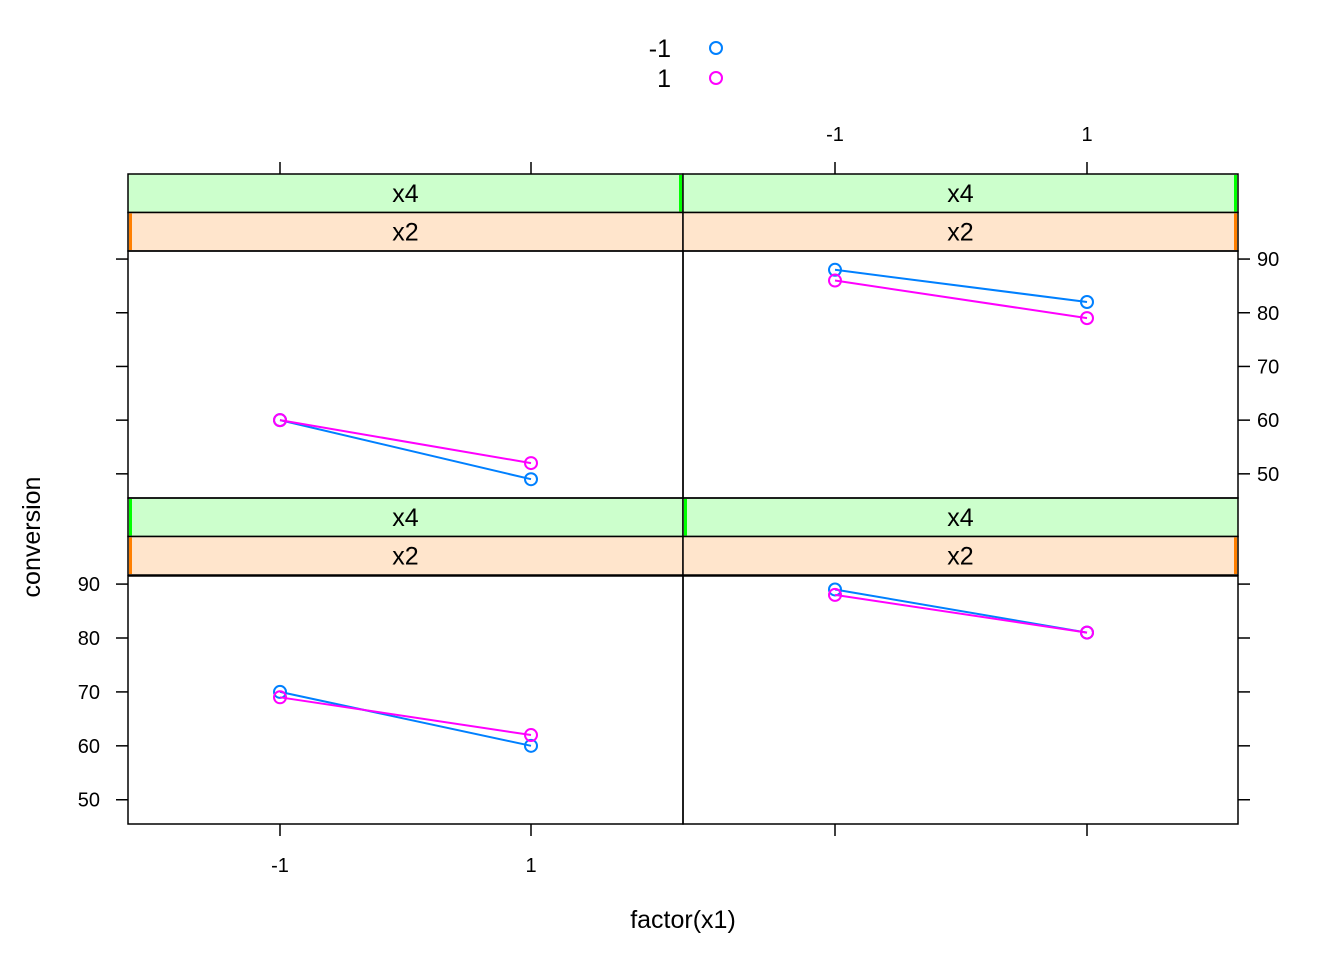  I want to click on y-axis-title: conversion, so click(32, 537).